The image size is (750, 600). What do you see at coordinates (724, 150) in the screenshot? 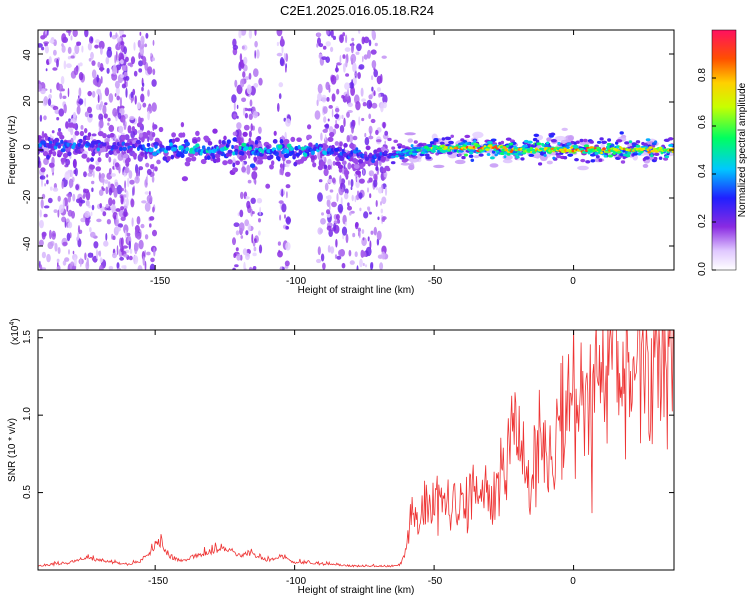
I see `colorbar-gradient` at bounding box center [724, 150].